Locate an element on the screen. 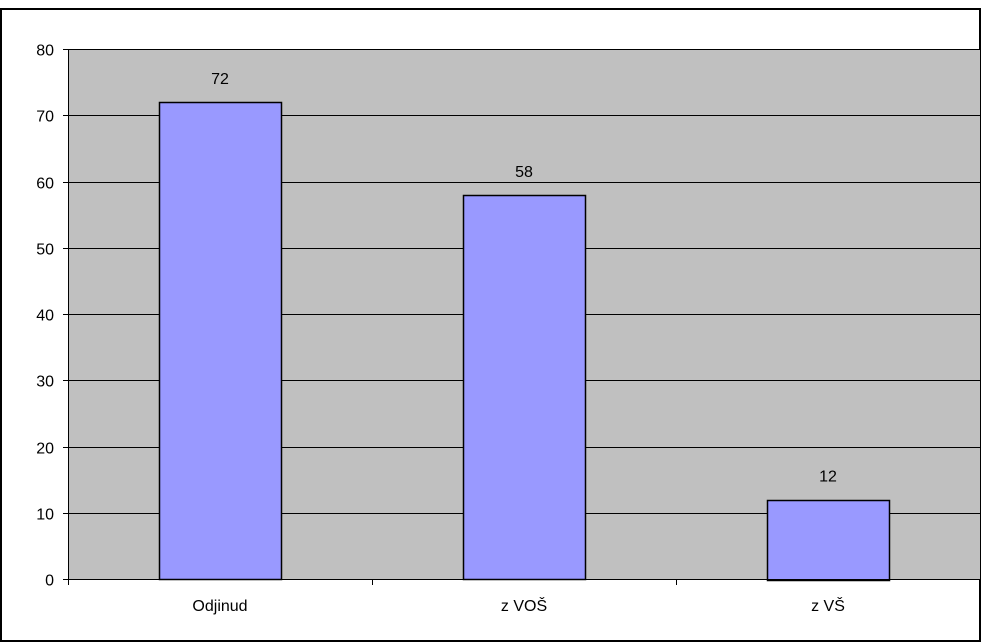 The image size is (982, 643). data-label: 58 is located at coordinates (524, 172).